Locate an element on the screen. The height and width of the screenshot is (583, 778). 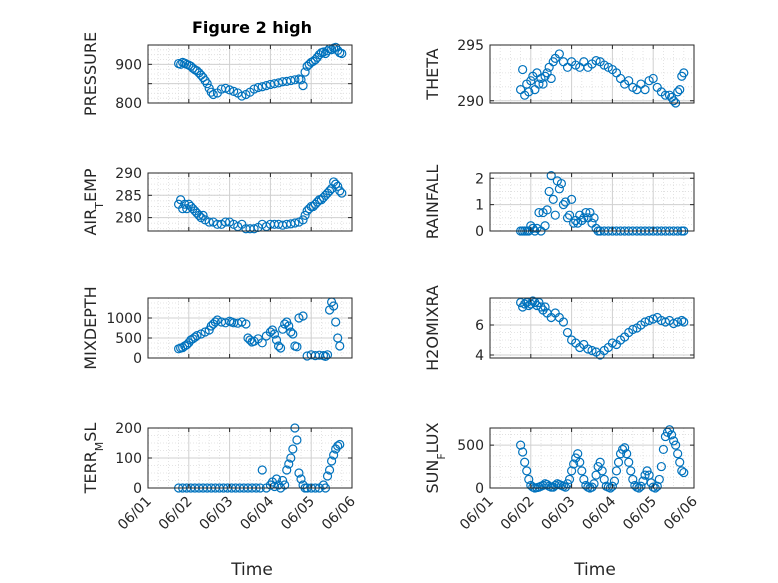
figure-title: Figure 2 high is located at coordinates (252, 27).